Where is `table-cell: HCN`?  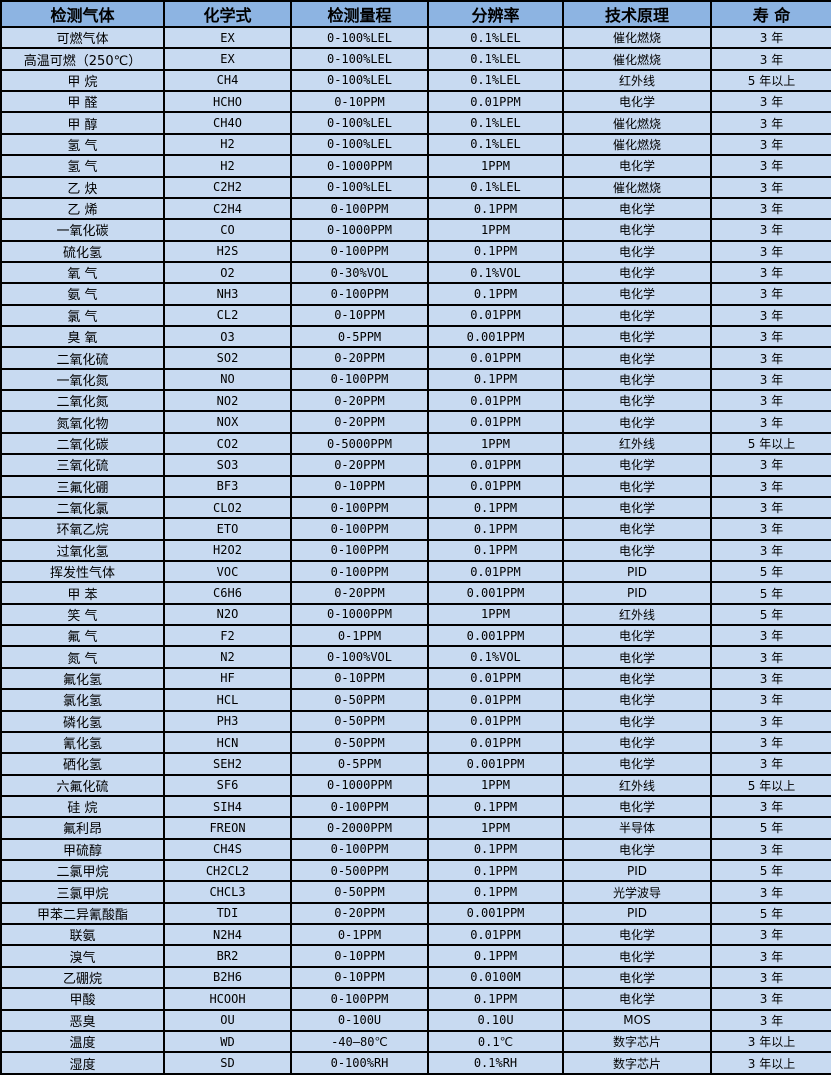 table-cell: HCN is located at coordinates (227, 742).